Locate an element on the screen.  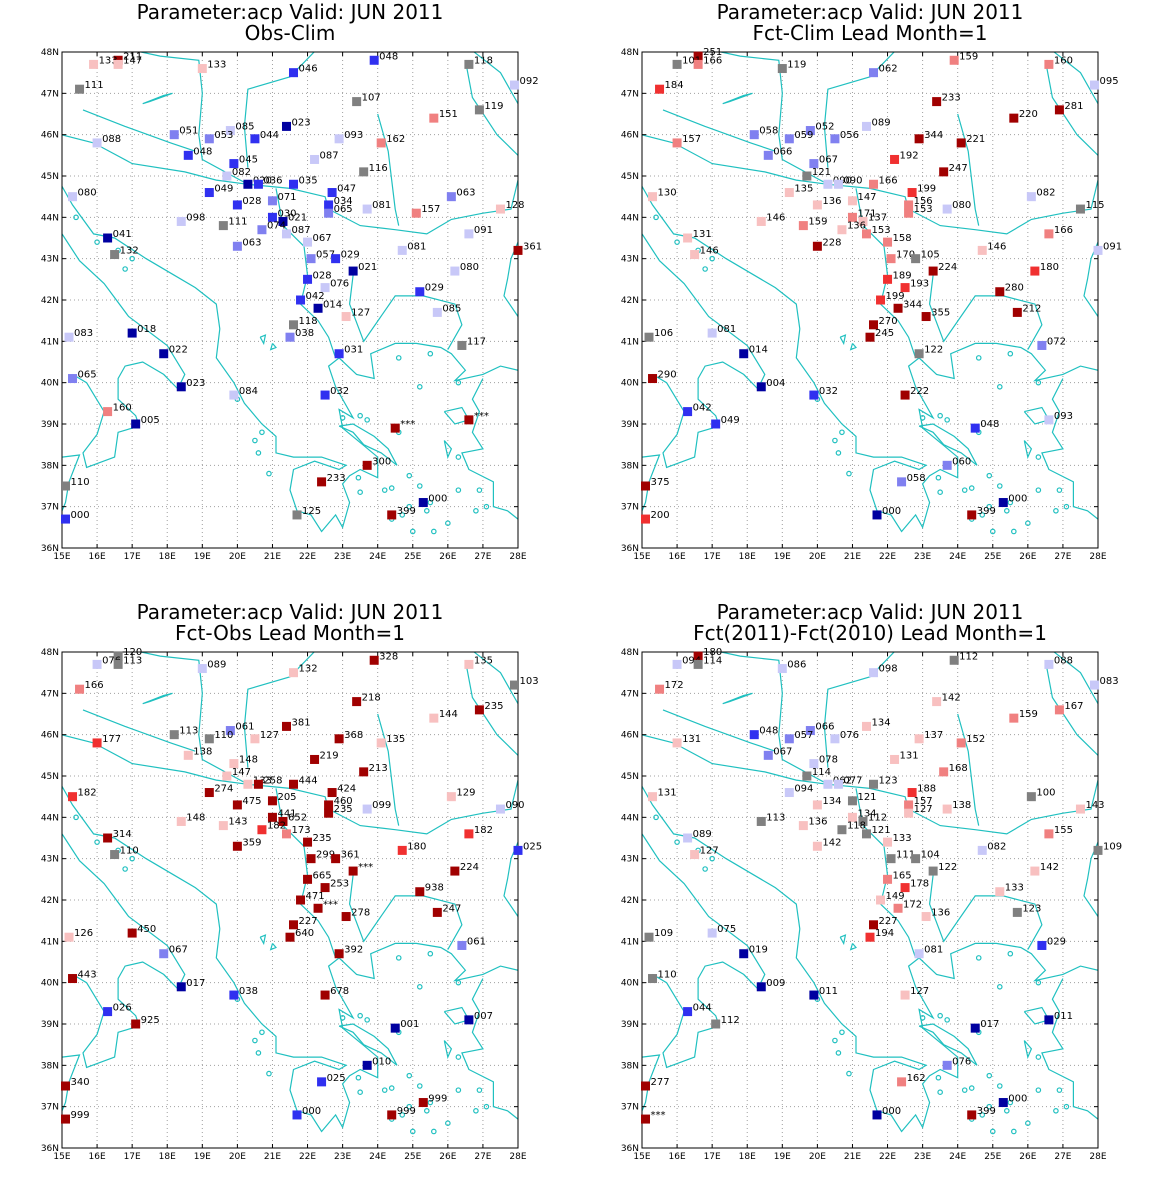
y-tick-label: 45N is located at coordinates (630, 777).